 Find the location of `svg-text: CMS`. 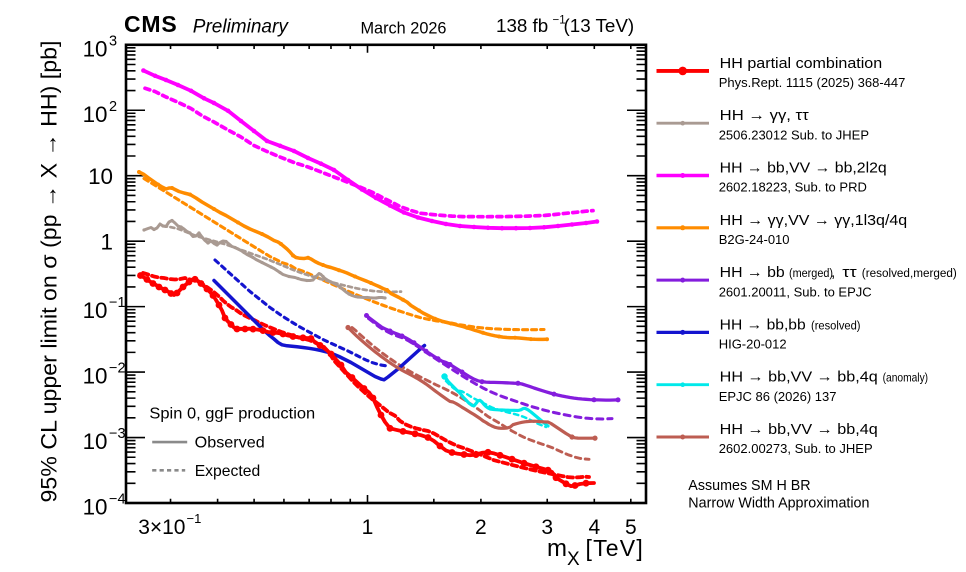

svg-text: CMS is located at coordinates (151, 24).